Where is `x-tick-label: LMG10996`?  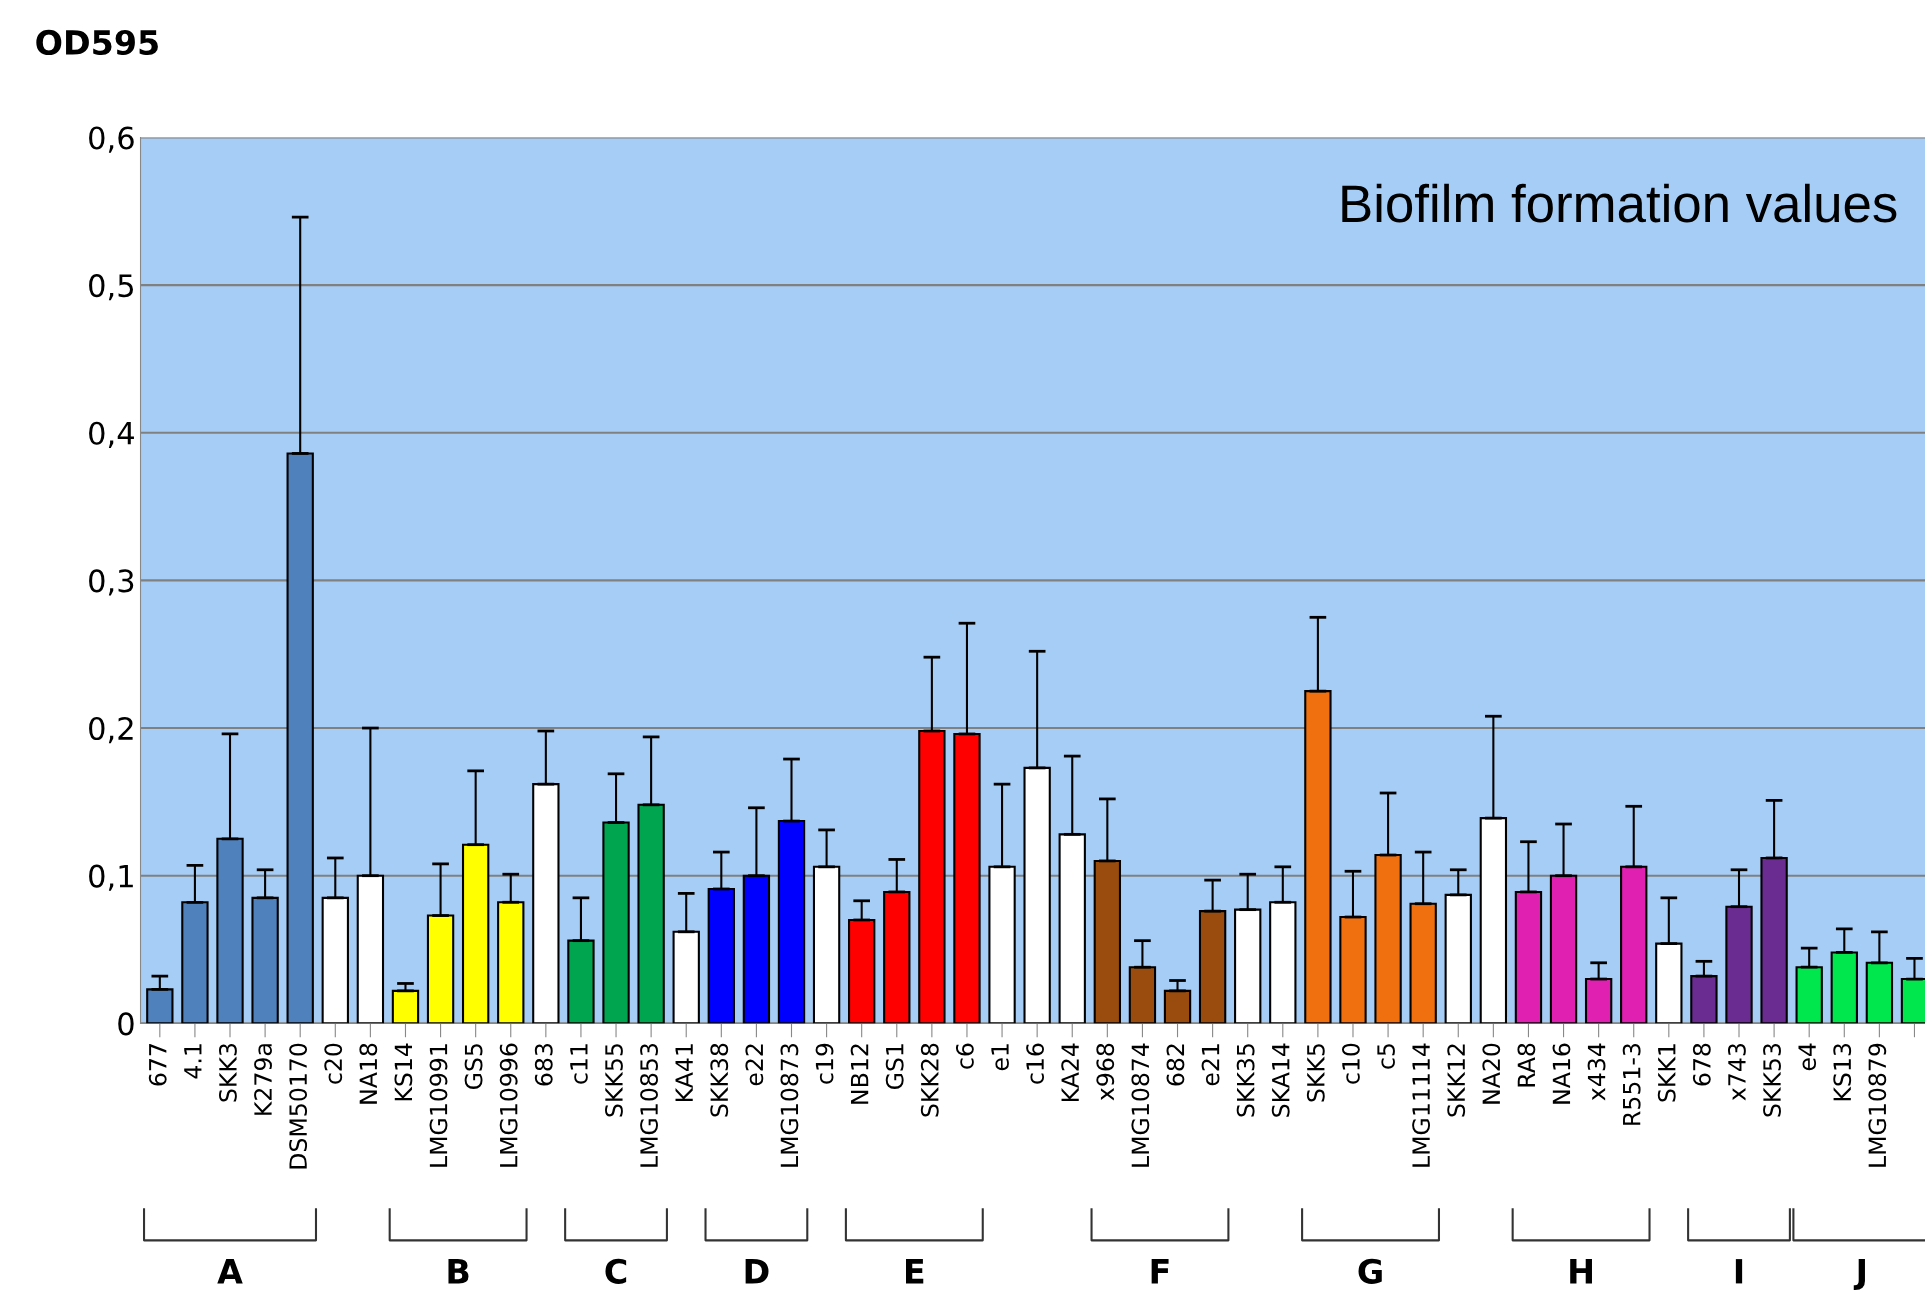
x-tick-label: LMG10996 is located at coordinates (508, 1105).